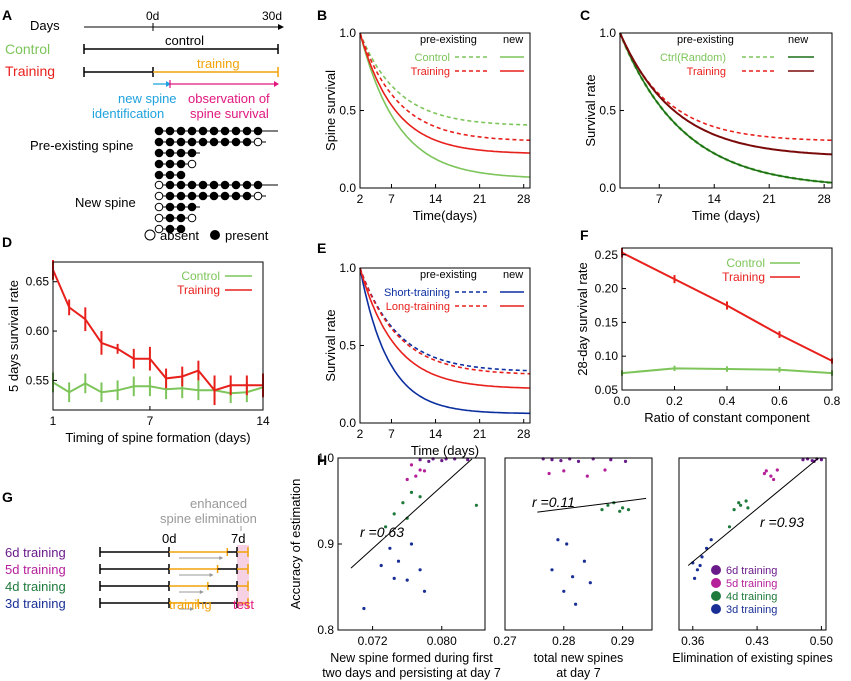 Image resolution: width=851 pixels, height=681 pixels. What do you see at coordinates (751, 571) in the screenshot?
I see `legend-label: 6d training` at bounding box center [751, 571].